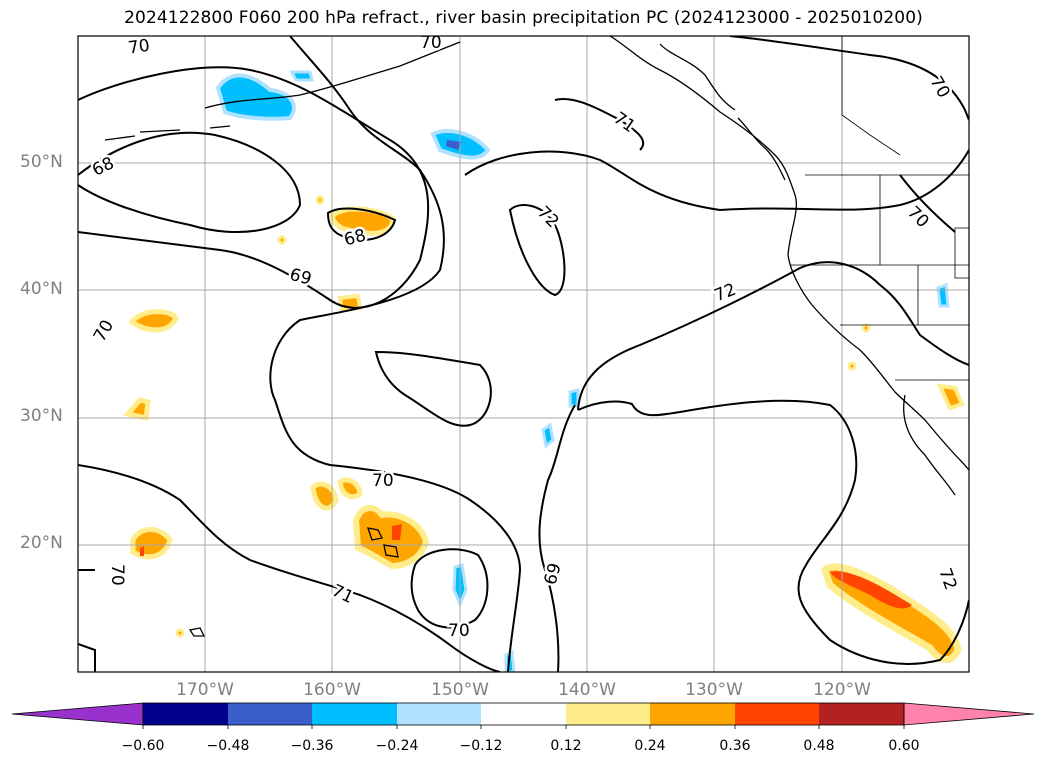  Describe the element at coordinates (927, 203) in the screenshot. I see `contour-70-coast` at that location.